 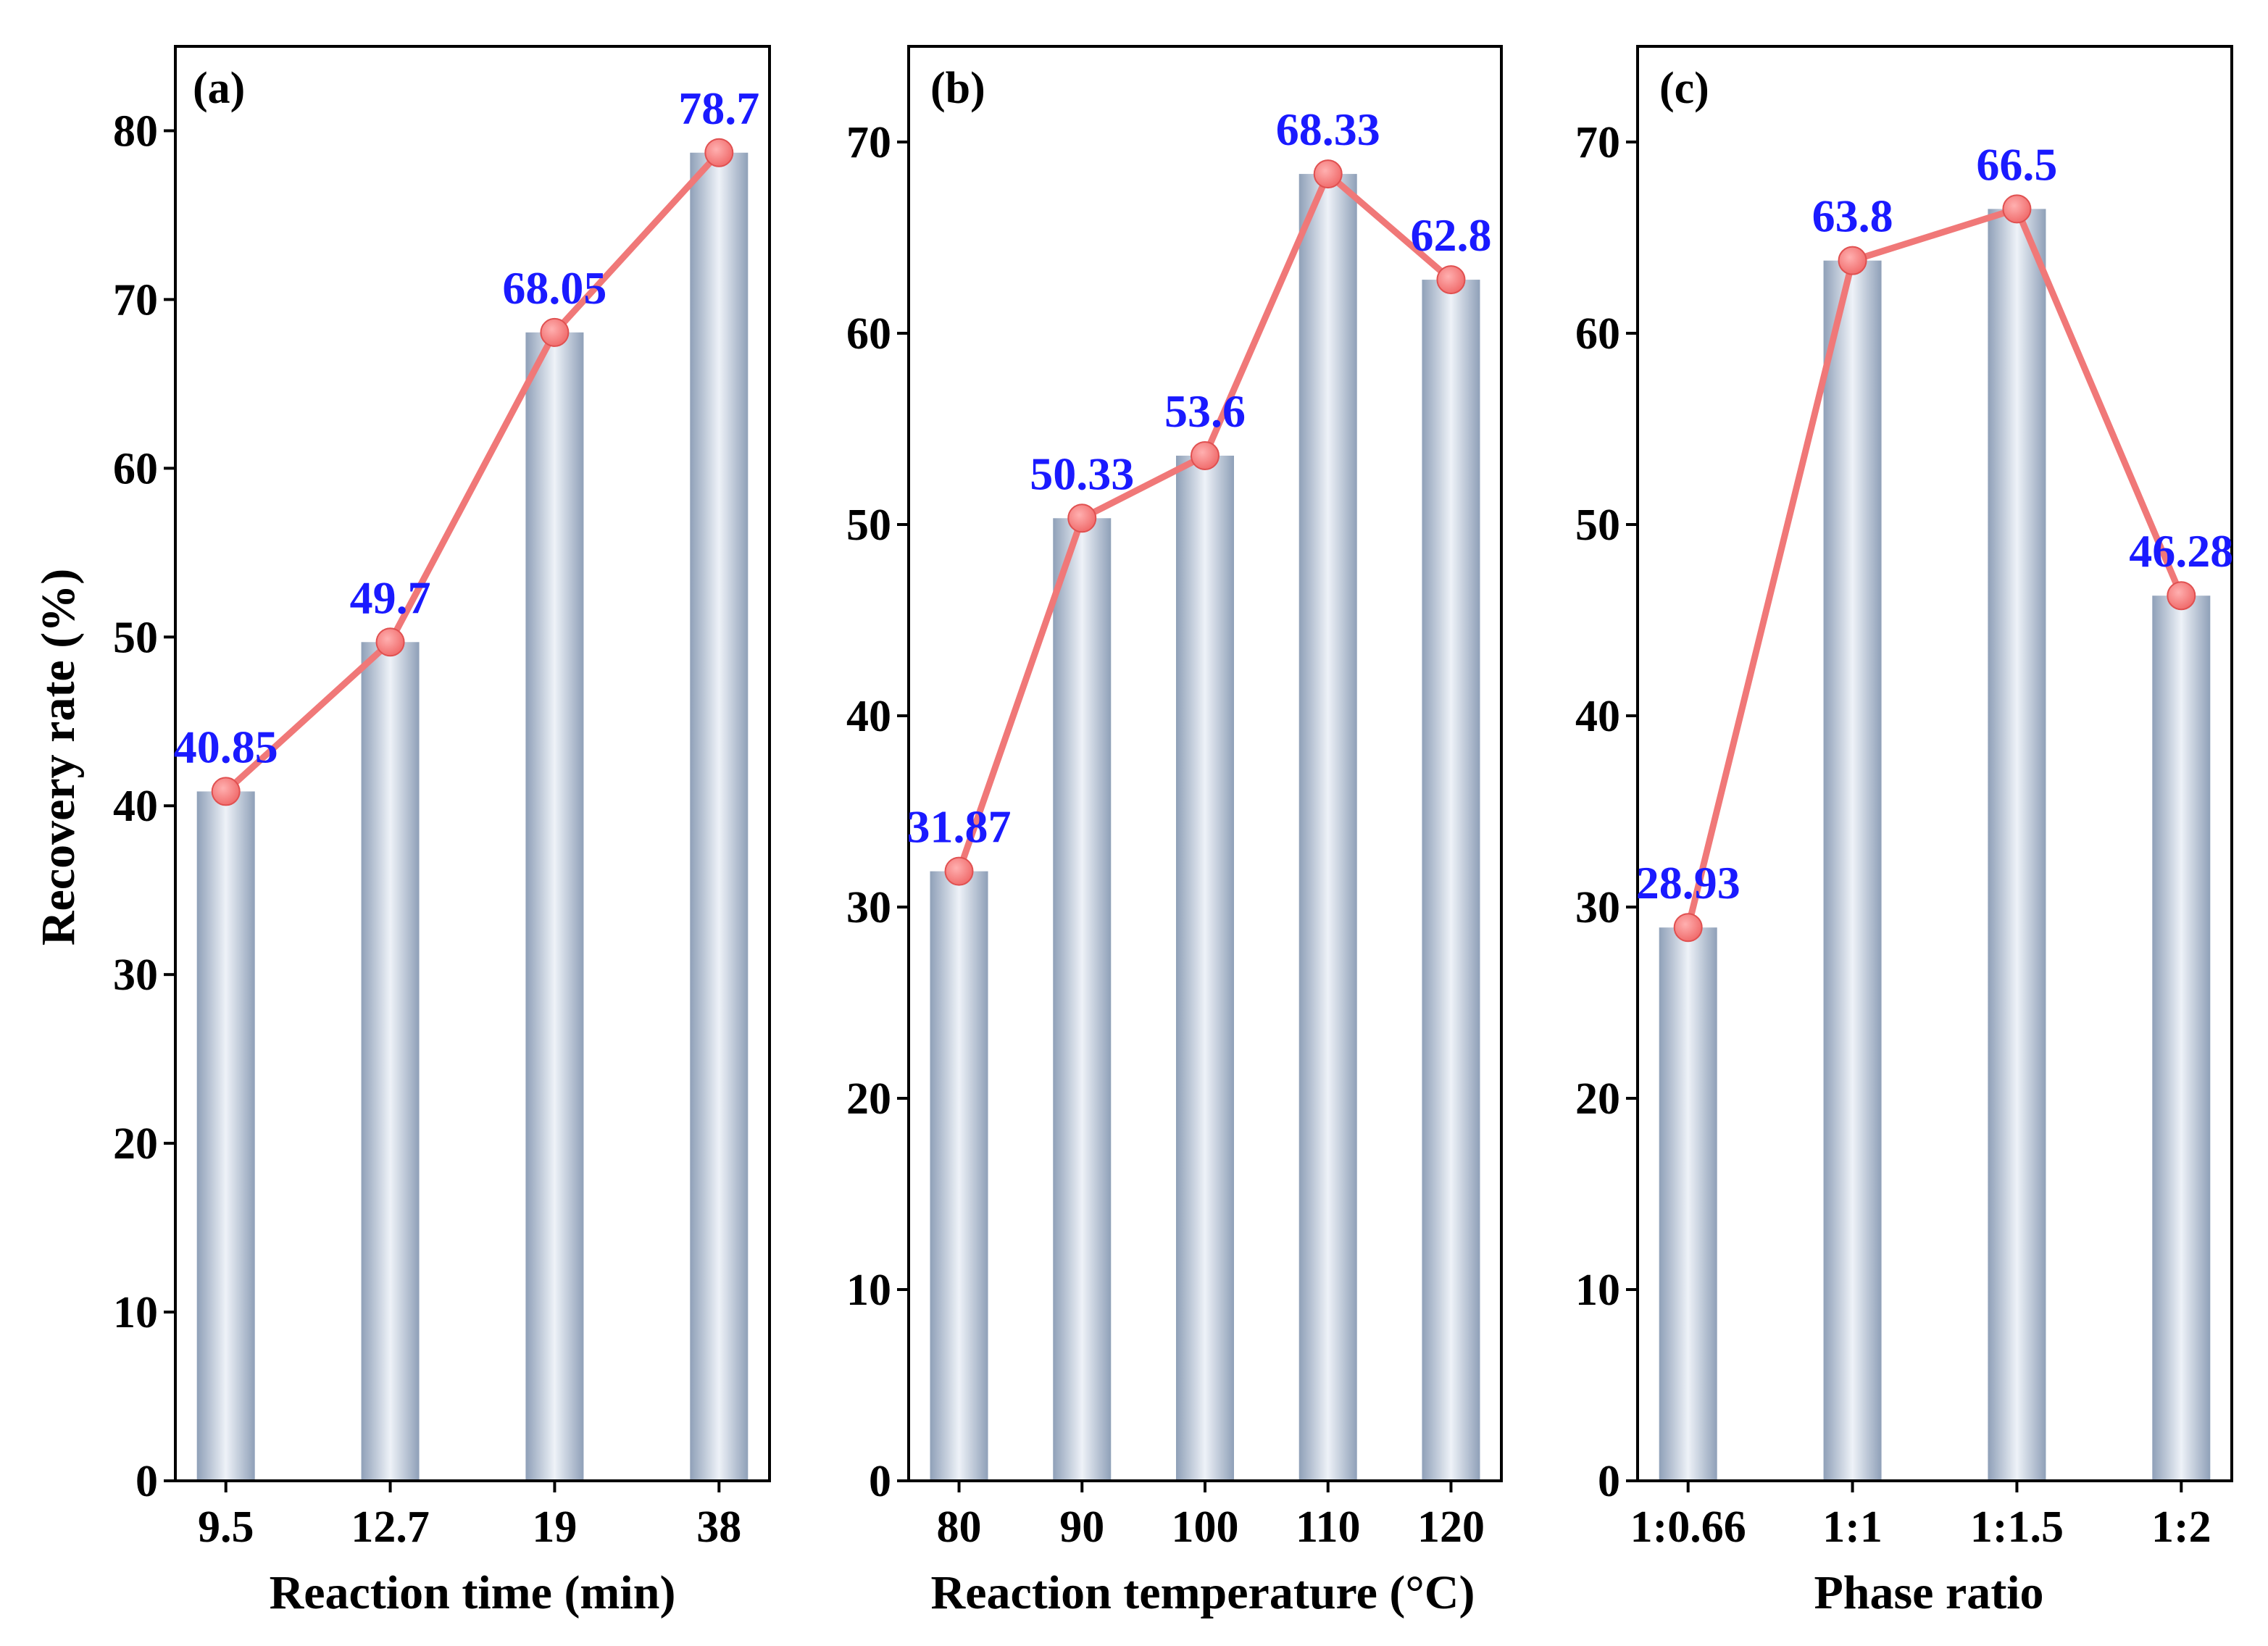 I want to click on data-label: 50.33, so click(x=1082, y=473).